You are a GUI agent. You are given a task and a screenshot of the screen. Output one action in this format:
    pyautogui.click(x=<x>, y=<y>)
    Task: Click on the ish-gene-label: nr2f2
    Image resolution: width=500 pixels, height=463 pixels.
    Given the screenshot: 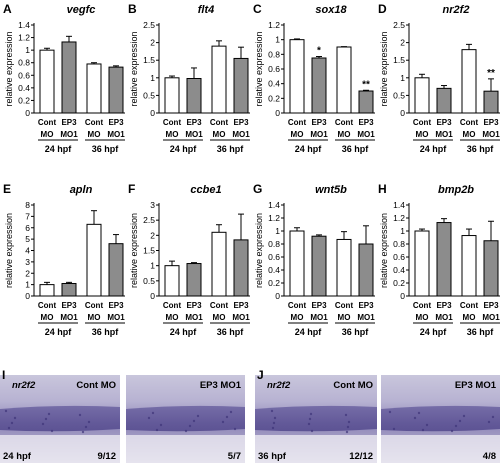 What is the action you would take?
    pyautogui.click(x=279, y=385)
    